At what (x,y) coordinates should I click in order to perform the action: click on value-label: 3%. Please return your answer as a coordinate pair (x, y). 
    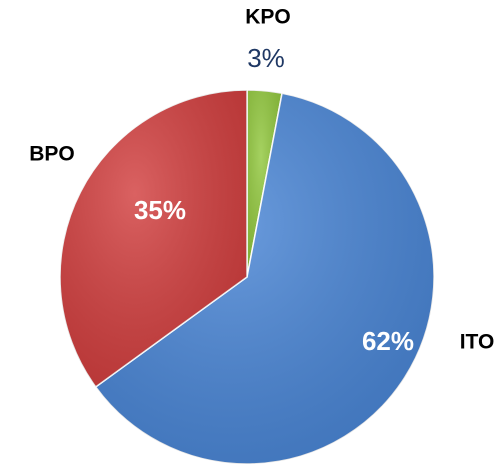
    Looking at the image, I should click on (266, 58).